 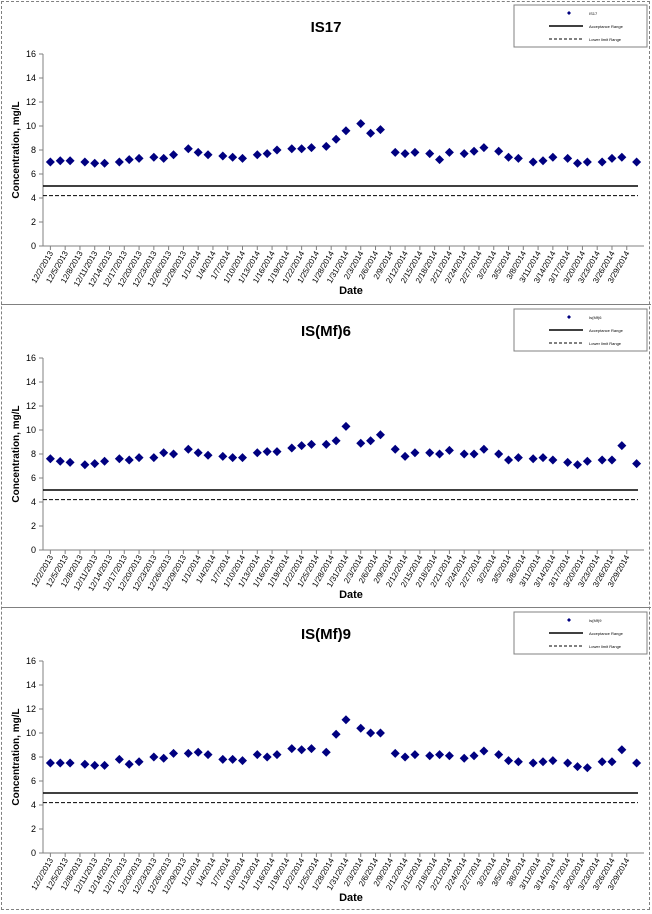 What do you see at coordinates (326, 634) in the screenshot?
I see `chart-title: IS(Mf)9` at bounding box center [326, 634].